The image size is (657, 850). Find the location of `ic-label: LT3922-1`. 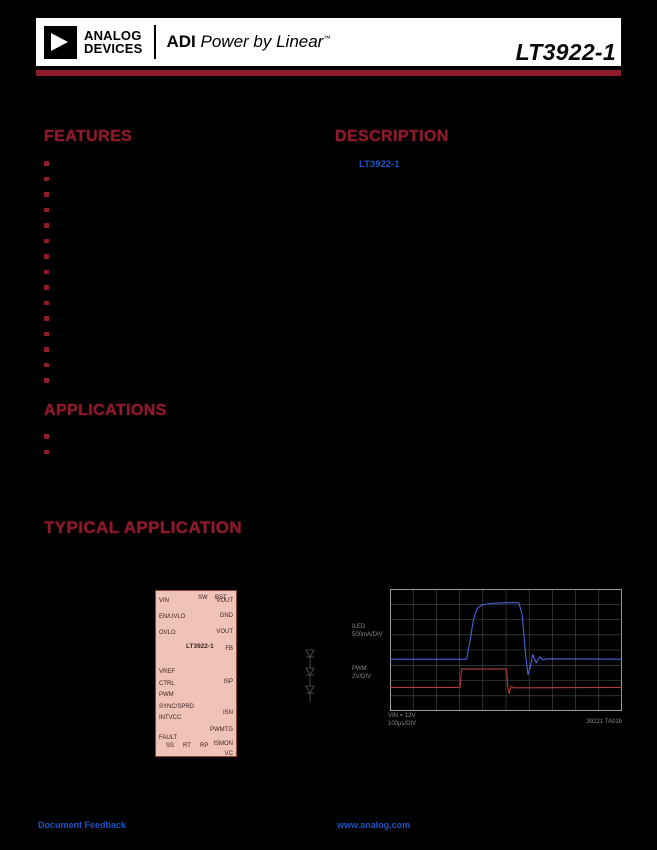

ic-label: LT3922-1 is located at coordinates (200, 646).